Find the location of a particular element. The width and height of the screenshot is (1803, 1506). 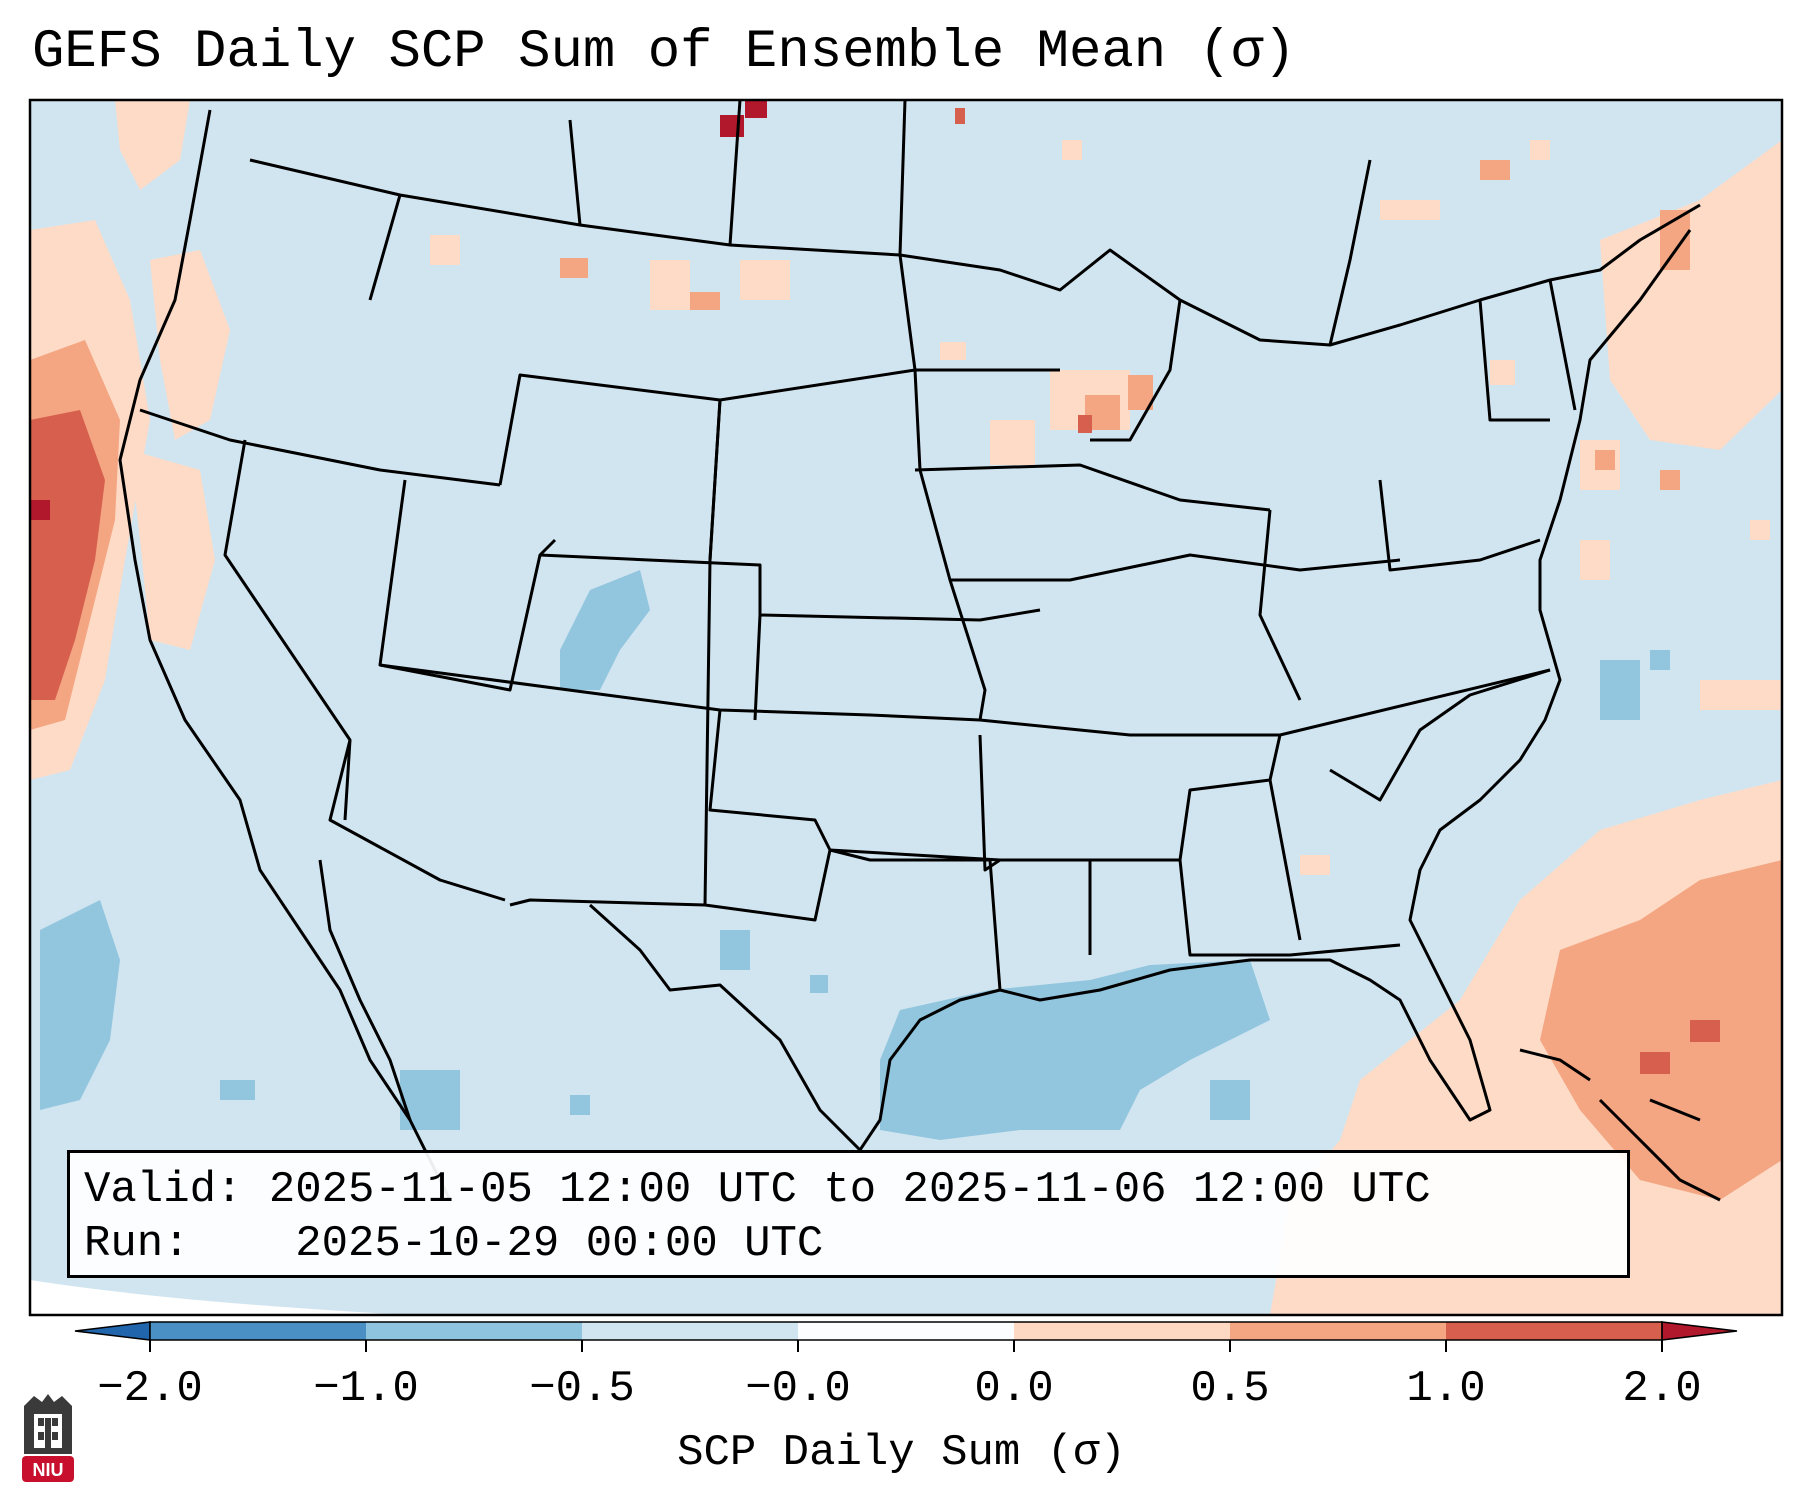

colorbar-tick-label: 0.0 is located at coordinates (1014, 1389).